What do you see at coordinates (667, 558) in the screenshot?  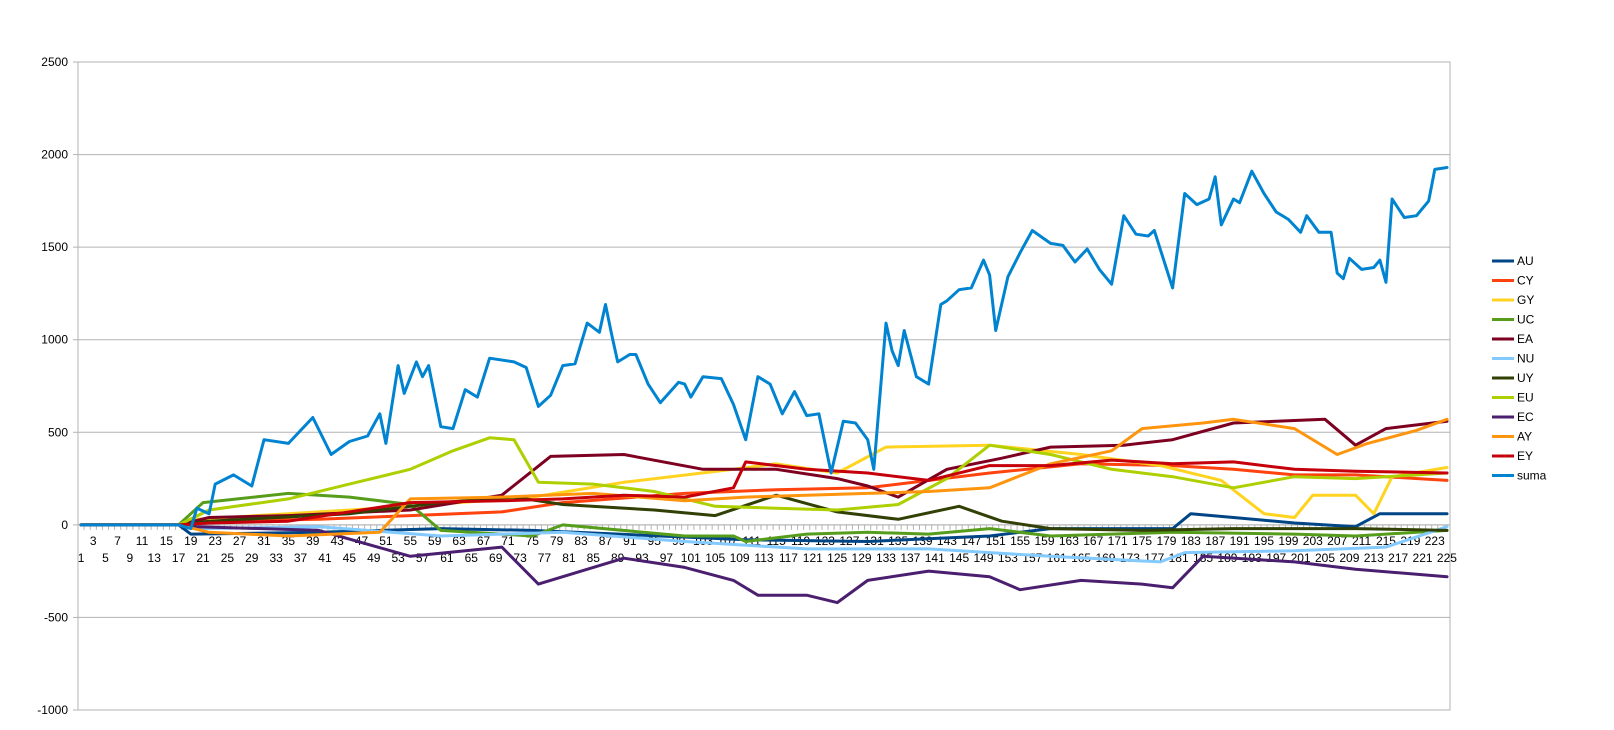 I see `x-tick-label: 97` at bounding box center [667, 558].